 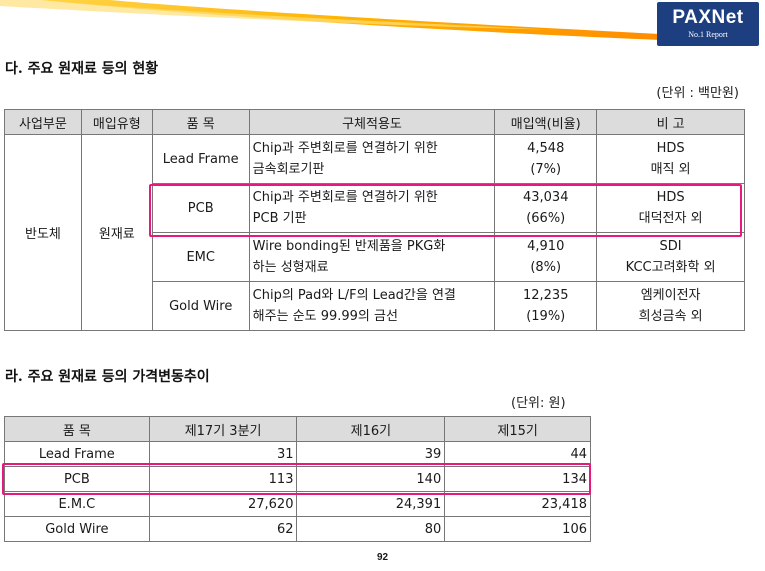 I want to click on header-period-15: 제15기, so click(x=517, y=429).